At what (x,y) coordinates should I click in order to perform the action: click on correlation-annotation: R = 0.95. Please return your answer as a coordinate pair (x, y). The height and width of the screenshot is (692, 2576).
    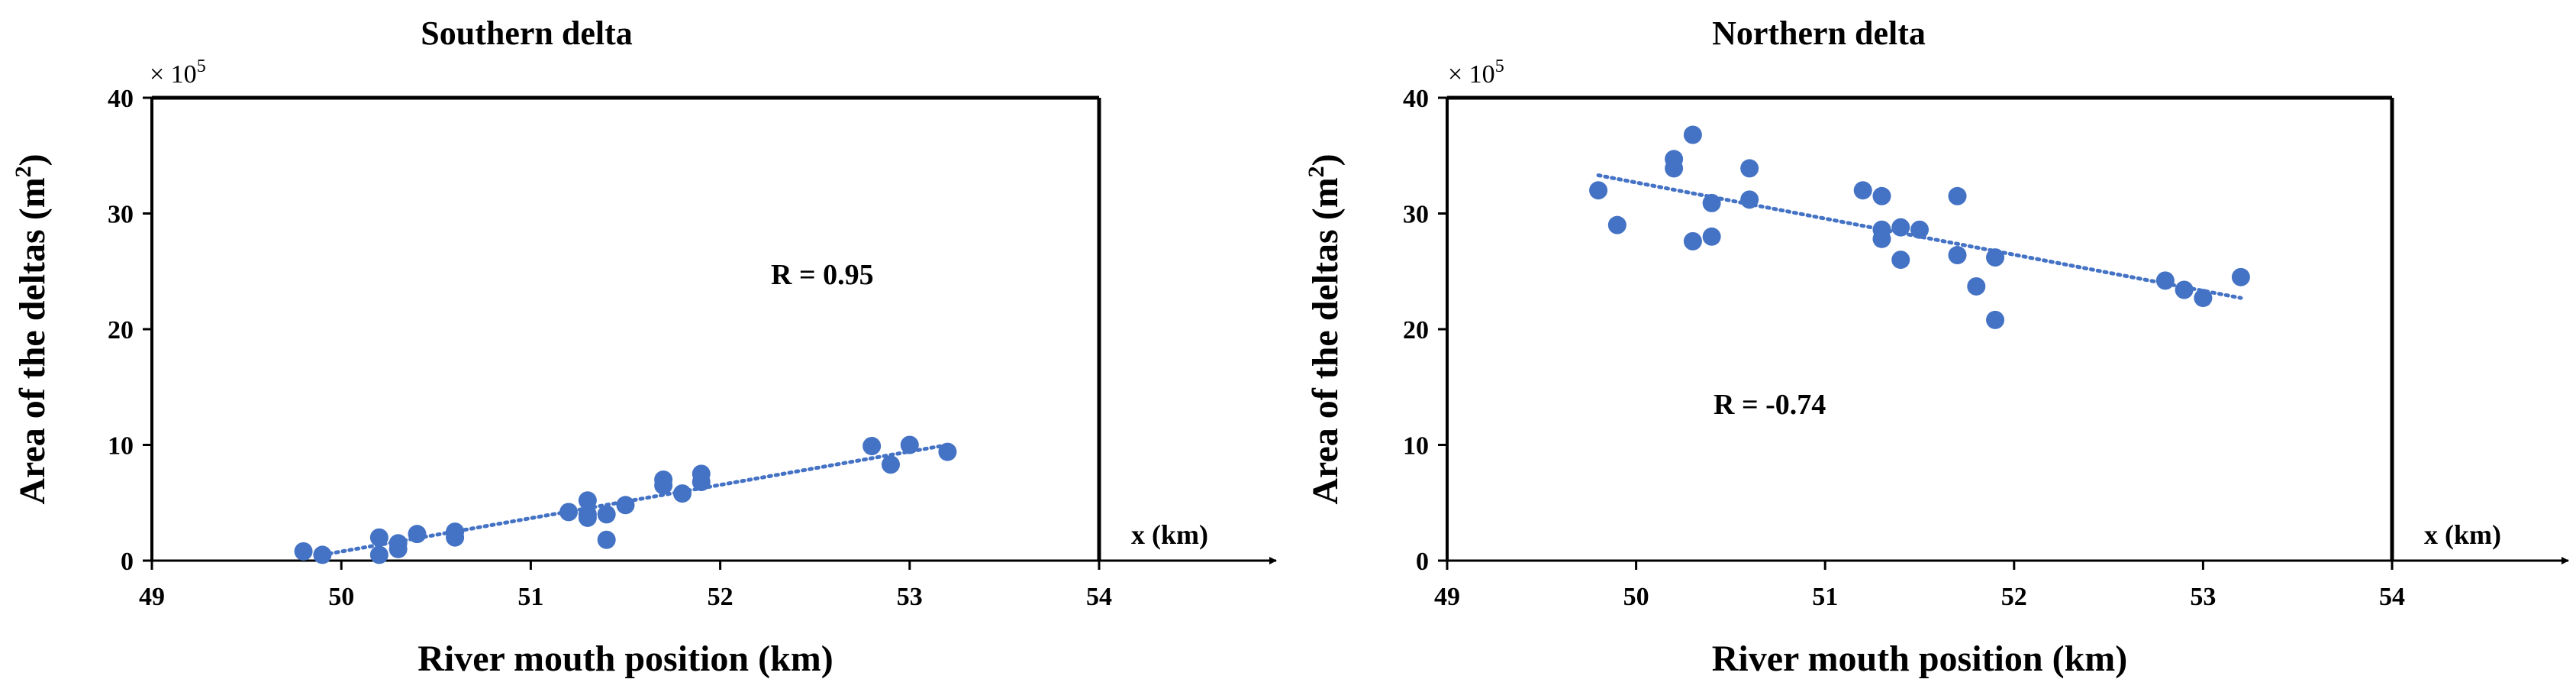
    Looking at the image, I should click on (822, 275).